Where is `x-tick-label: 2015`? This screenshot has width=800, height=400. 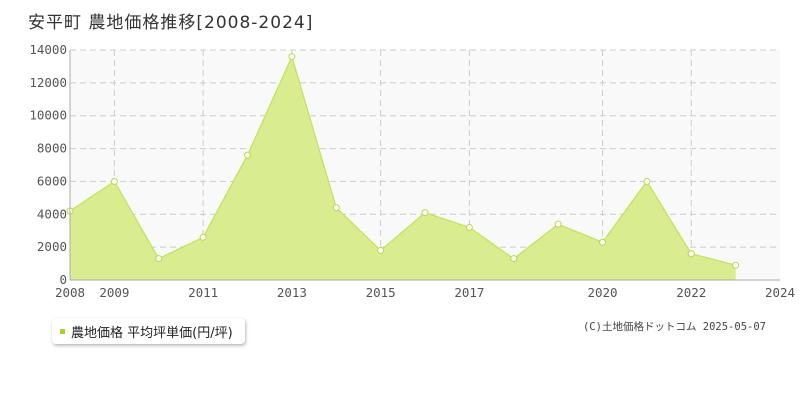
x-tick-label: 2015 is located at coordinates (381, 292).